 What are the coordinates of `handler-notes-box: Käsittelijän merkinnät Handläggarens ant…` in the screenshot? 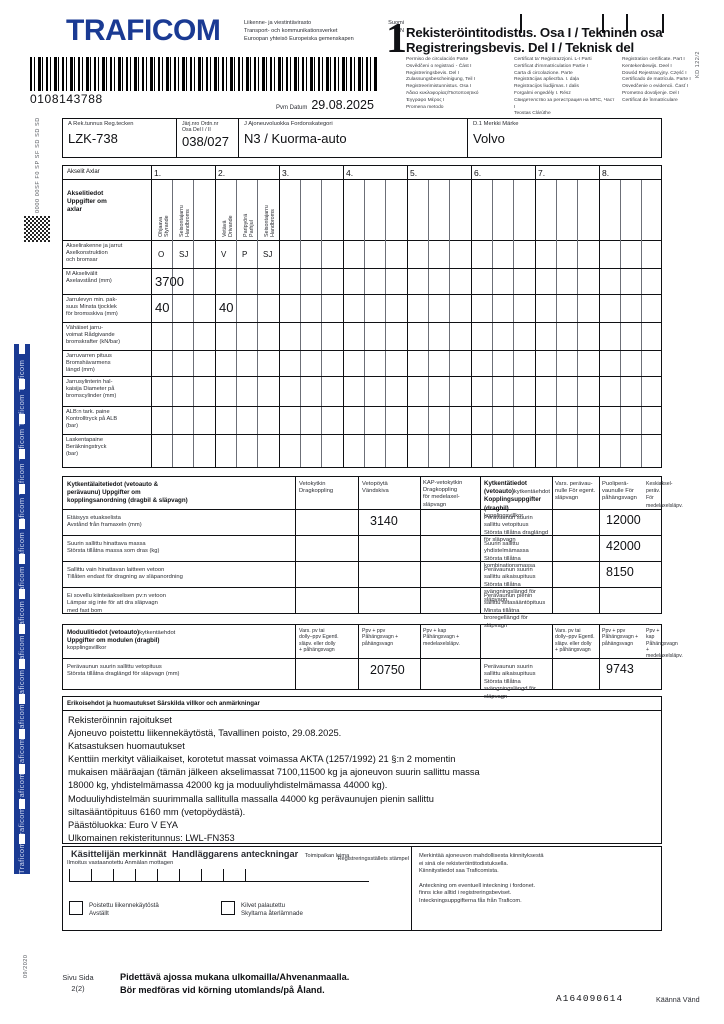 It's located at (362, 888).